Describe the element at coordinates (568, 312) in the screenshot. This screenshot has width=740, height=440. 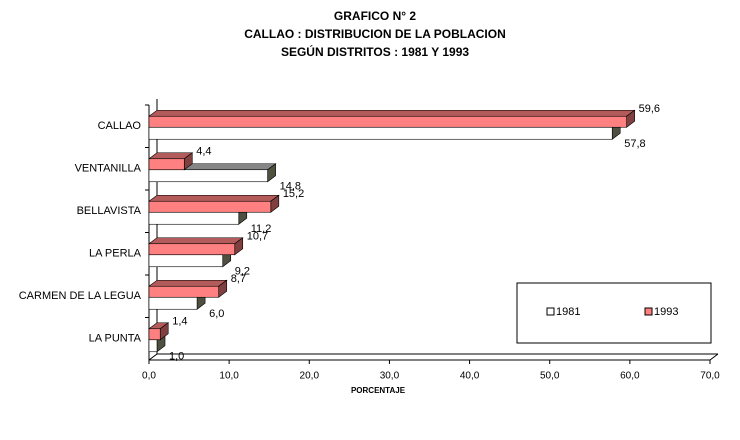
I see `legend-label: 1981` at that location.